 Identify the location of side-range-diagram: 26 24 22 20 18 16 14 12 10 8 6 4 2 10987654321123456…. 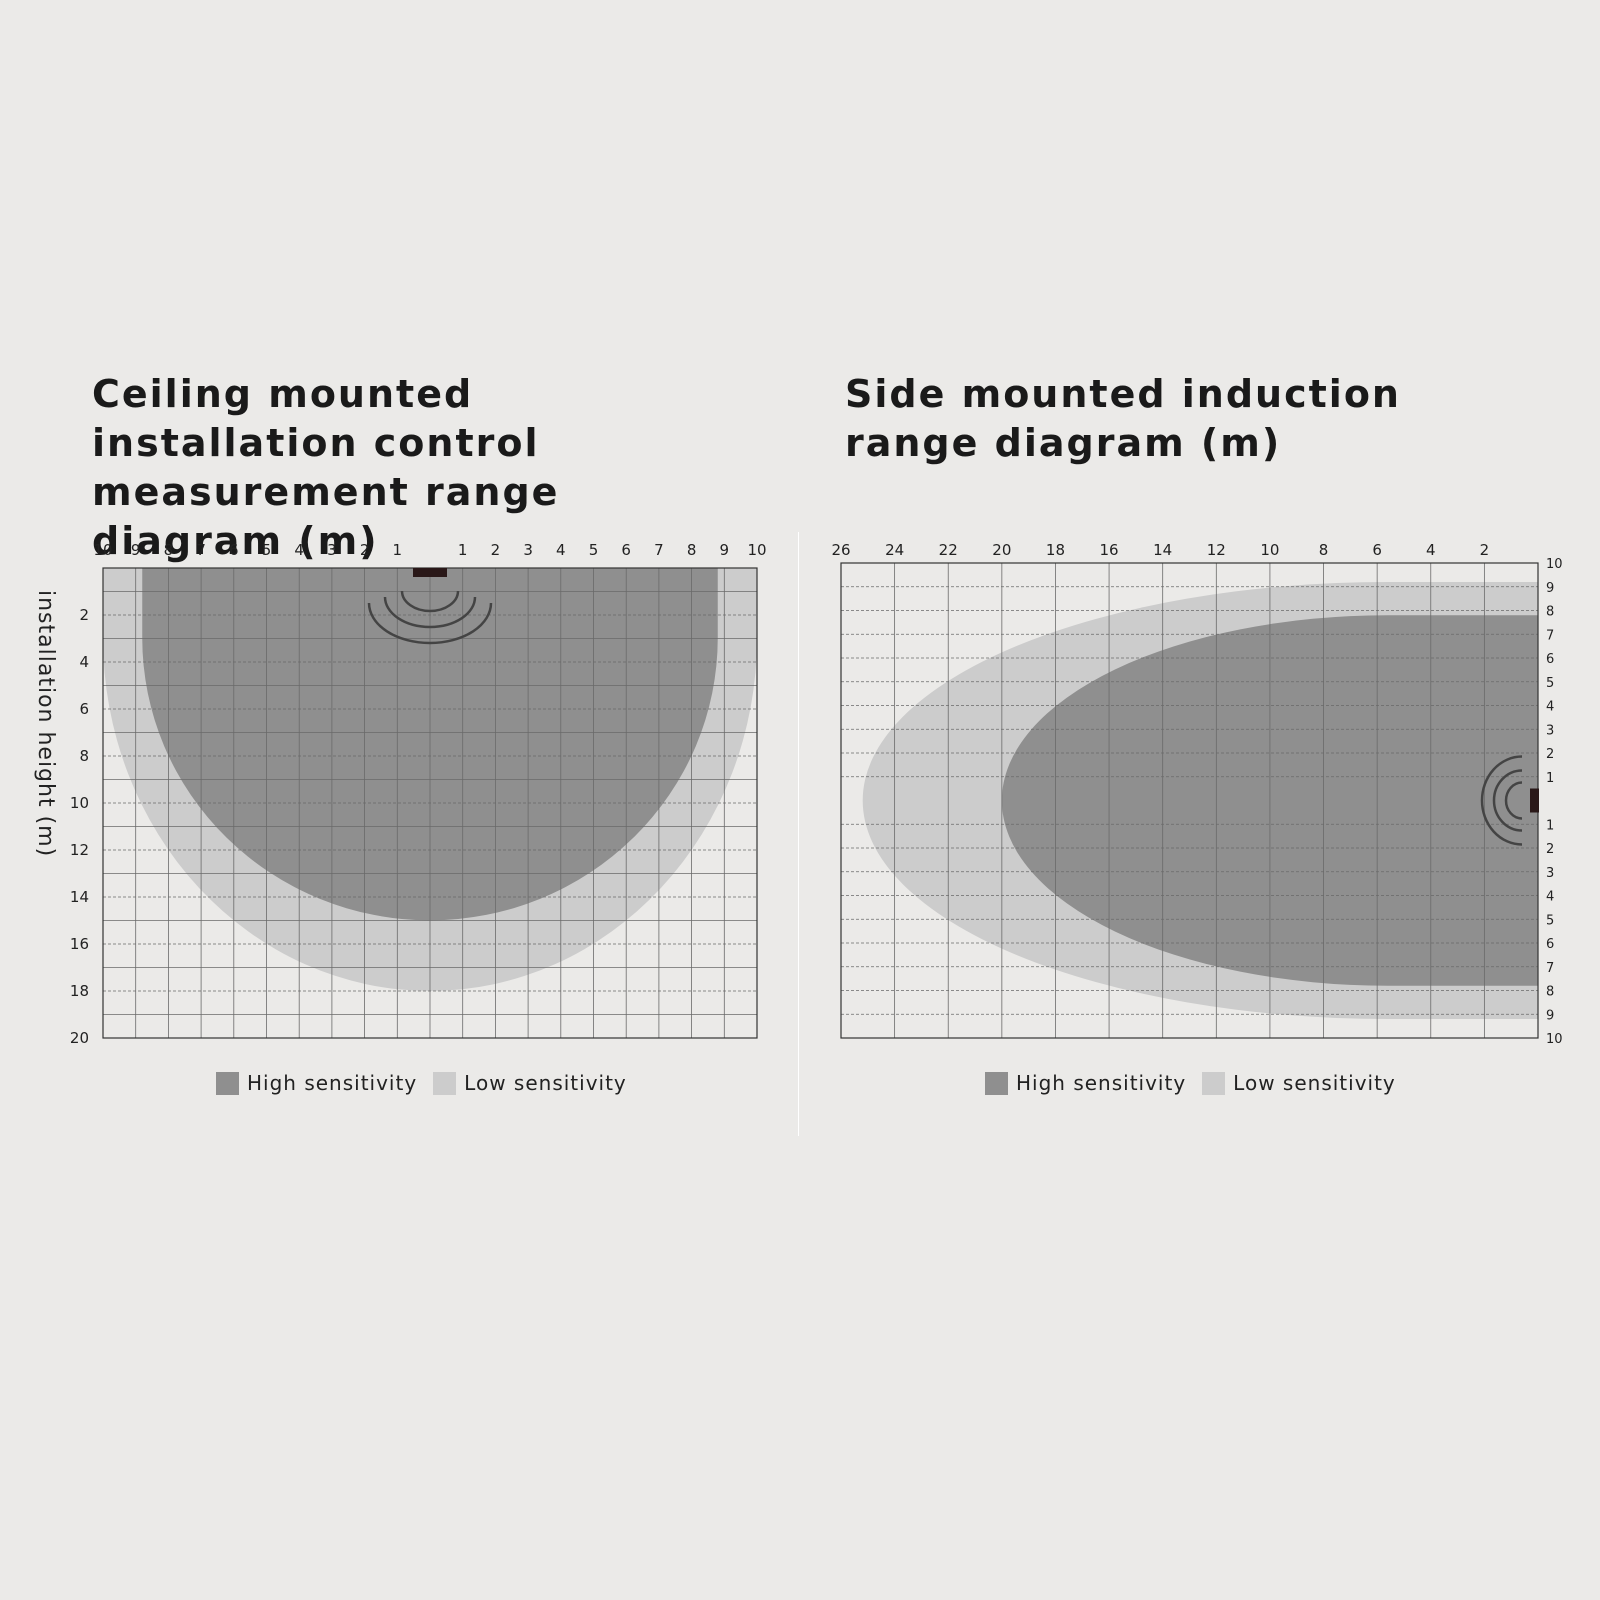
(1197, 794).